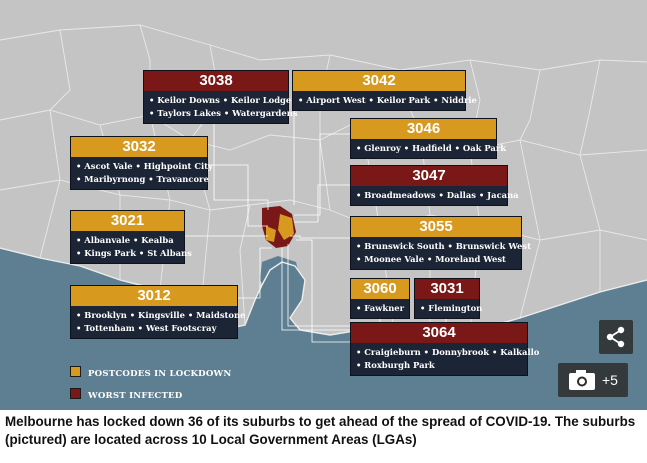  Describe the element at coordinates (443, 246) in the screenshot. I see `suburb-list: • Brunswick South • Brunswick West` at that location.